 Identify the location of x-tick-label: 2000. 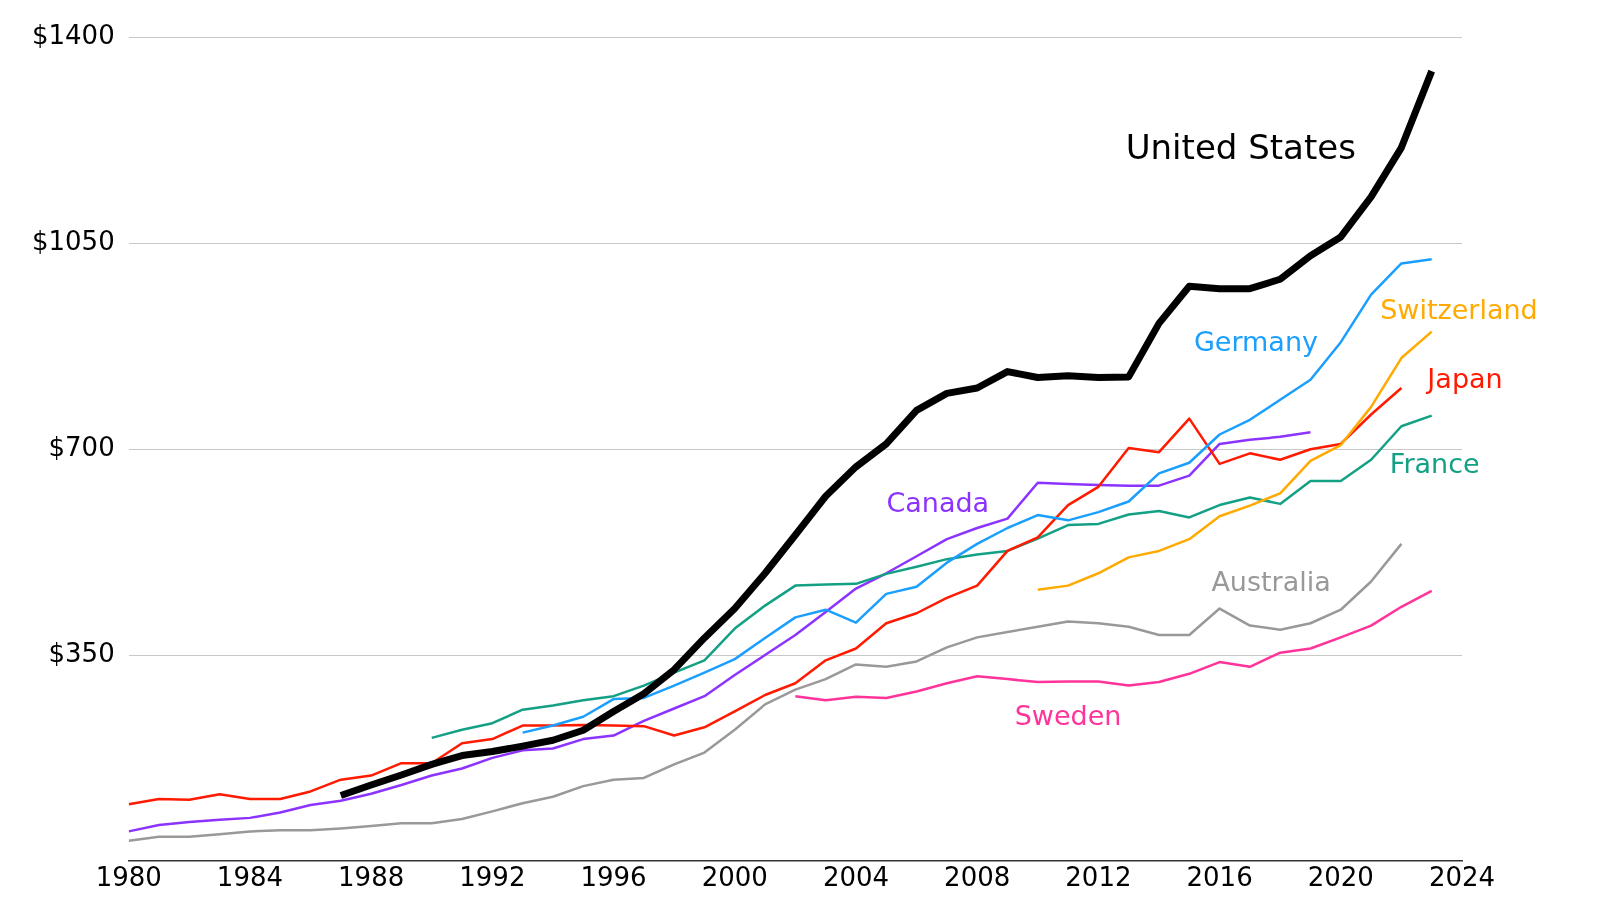
(734, 877).